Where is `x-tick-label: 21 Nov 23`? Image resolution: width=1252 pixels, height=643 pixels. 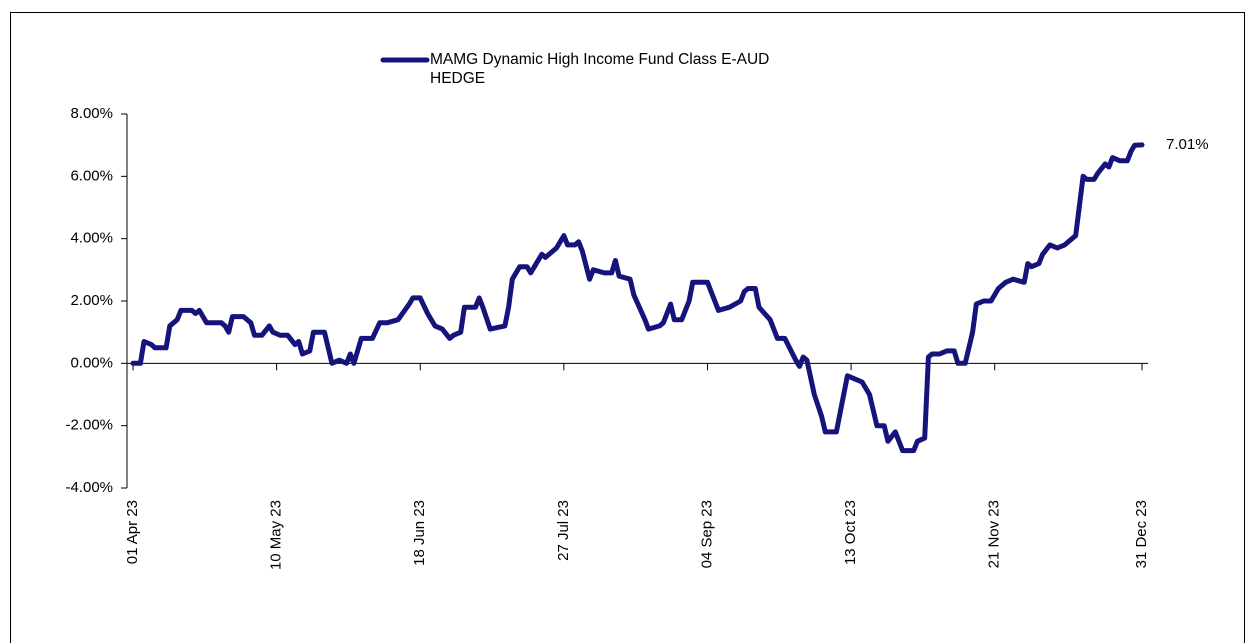
x-tick-label: 21 Nov 23 is located at coordinates (994, 534).